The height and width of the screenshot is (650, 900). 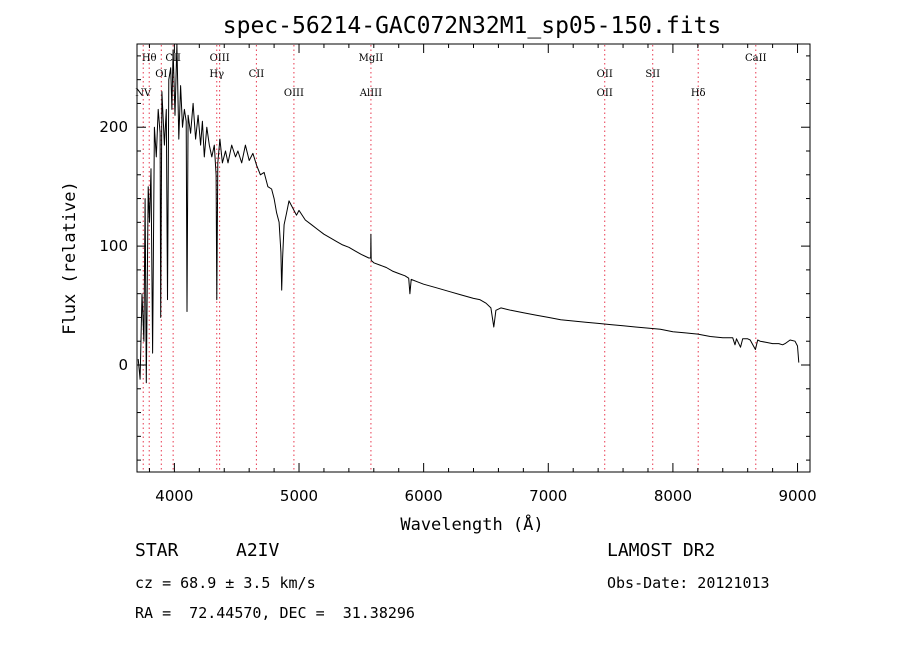 What do you see at coordinates (123, 365) in the screenshot?
I see `y-tick-label: 0` at bounding box center [123, 365].